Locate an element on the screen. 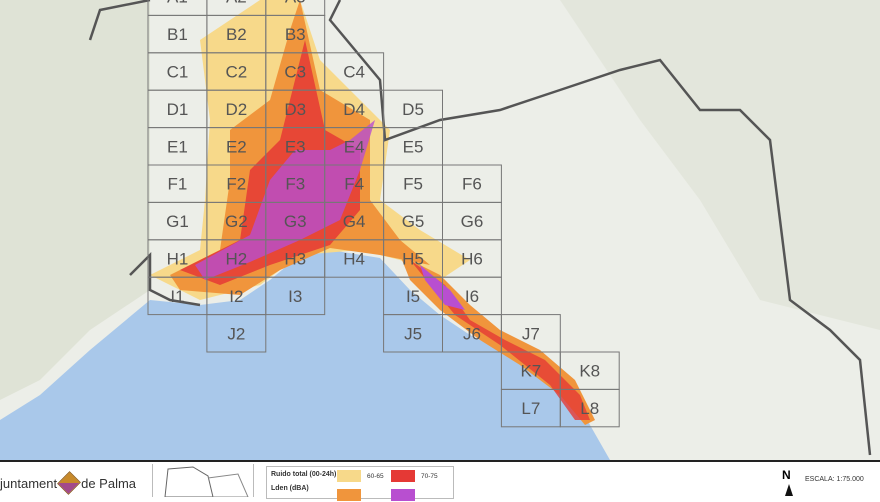  coat-of-arms-icon is located at coordinates (69, 483).